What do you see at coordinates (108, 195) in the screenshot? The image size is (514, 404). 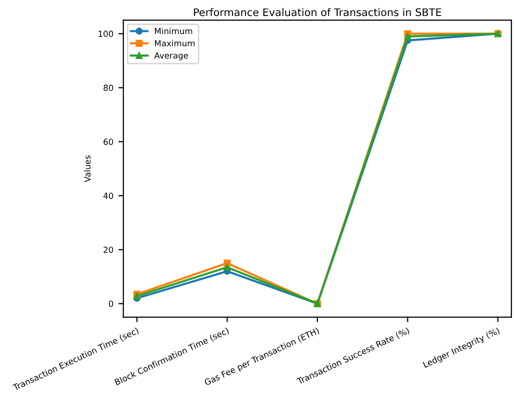 I see `y-tick-label: 40` at bounding box center [108, 195].